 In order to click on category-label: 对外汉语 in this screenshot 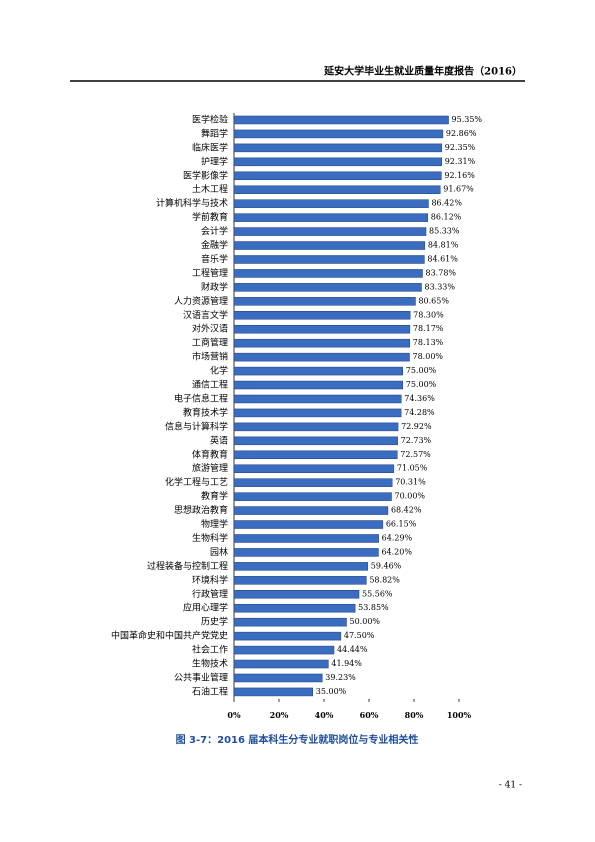, I will do `click(210, 329)`.